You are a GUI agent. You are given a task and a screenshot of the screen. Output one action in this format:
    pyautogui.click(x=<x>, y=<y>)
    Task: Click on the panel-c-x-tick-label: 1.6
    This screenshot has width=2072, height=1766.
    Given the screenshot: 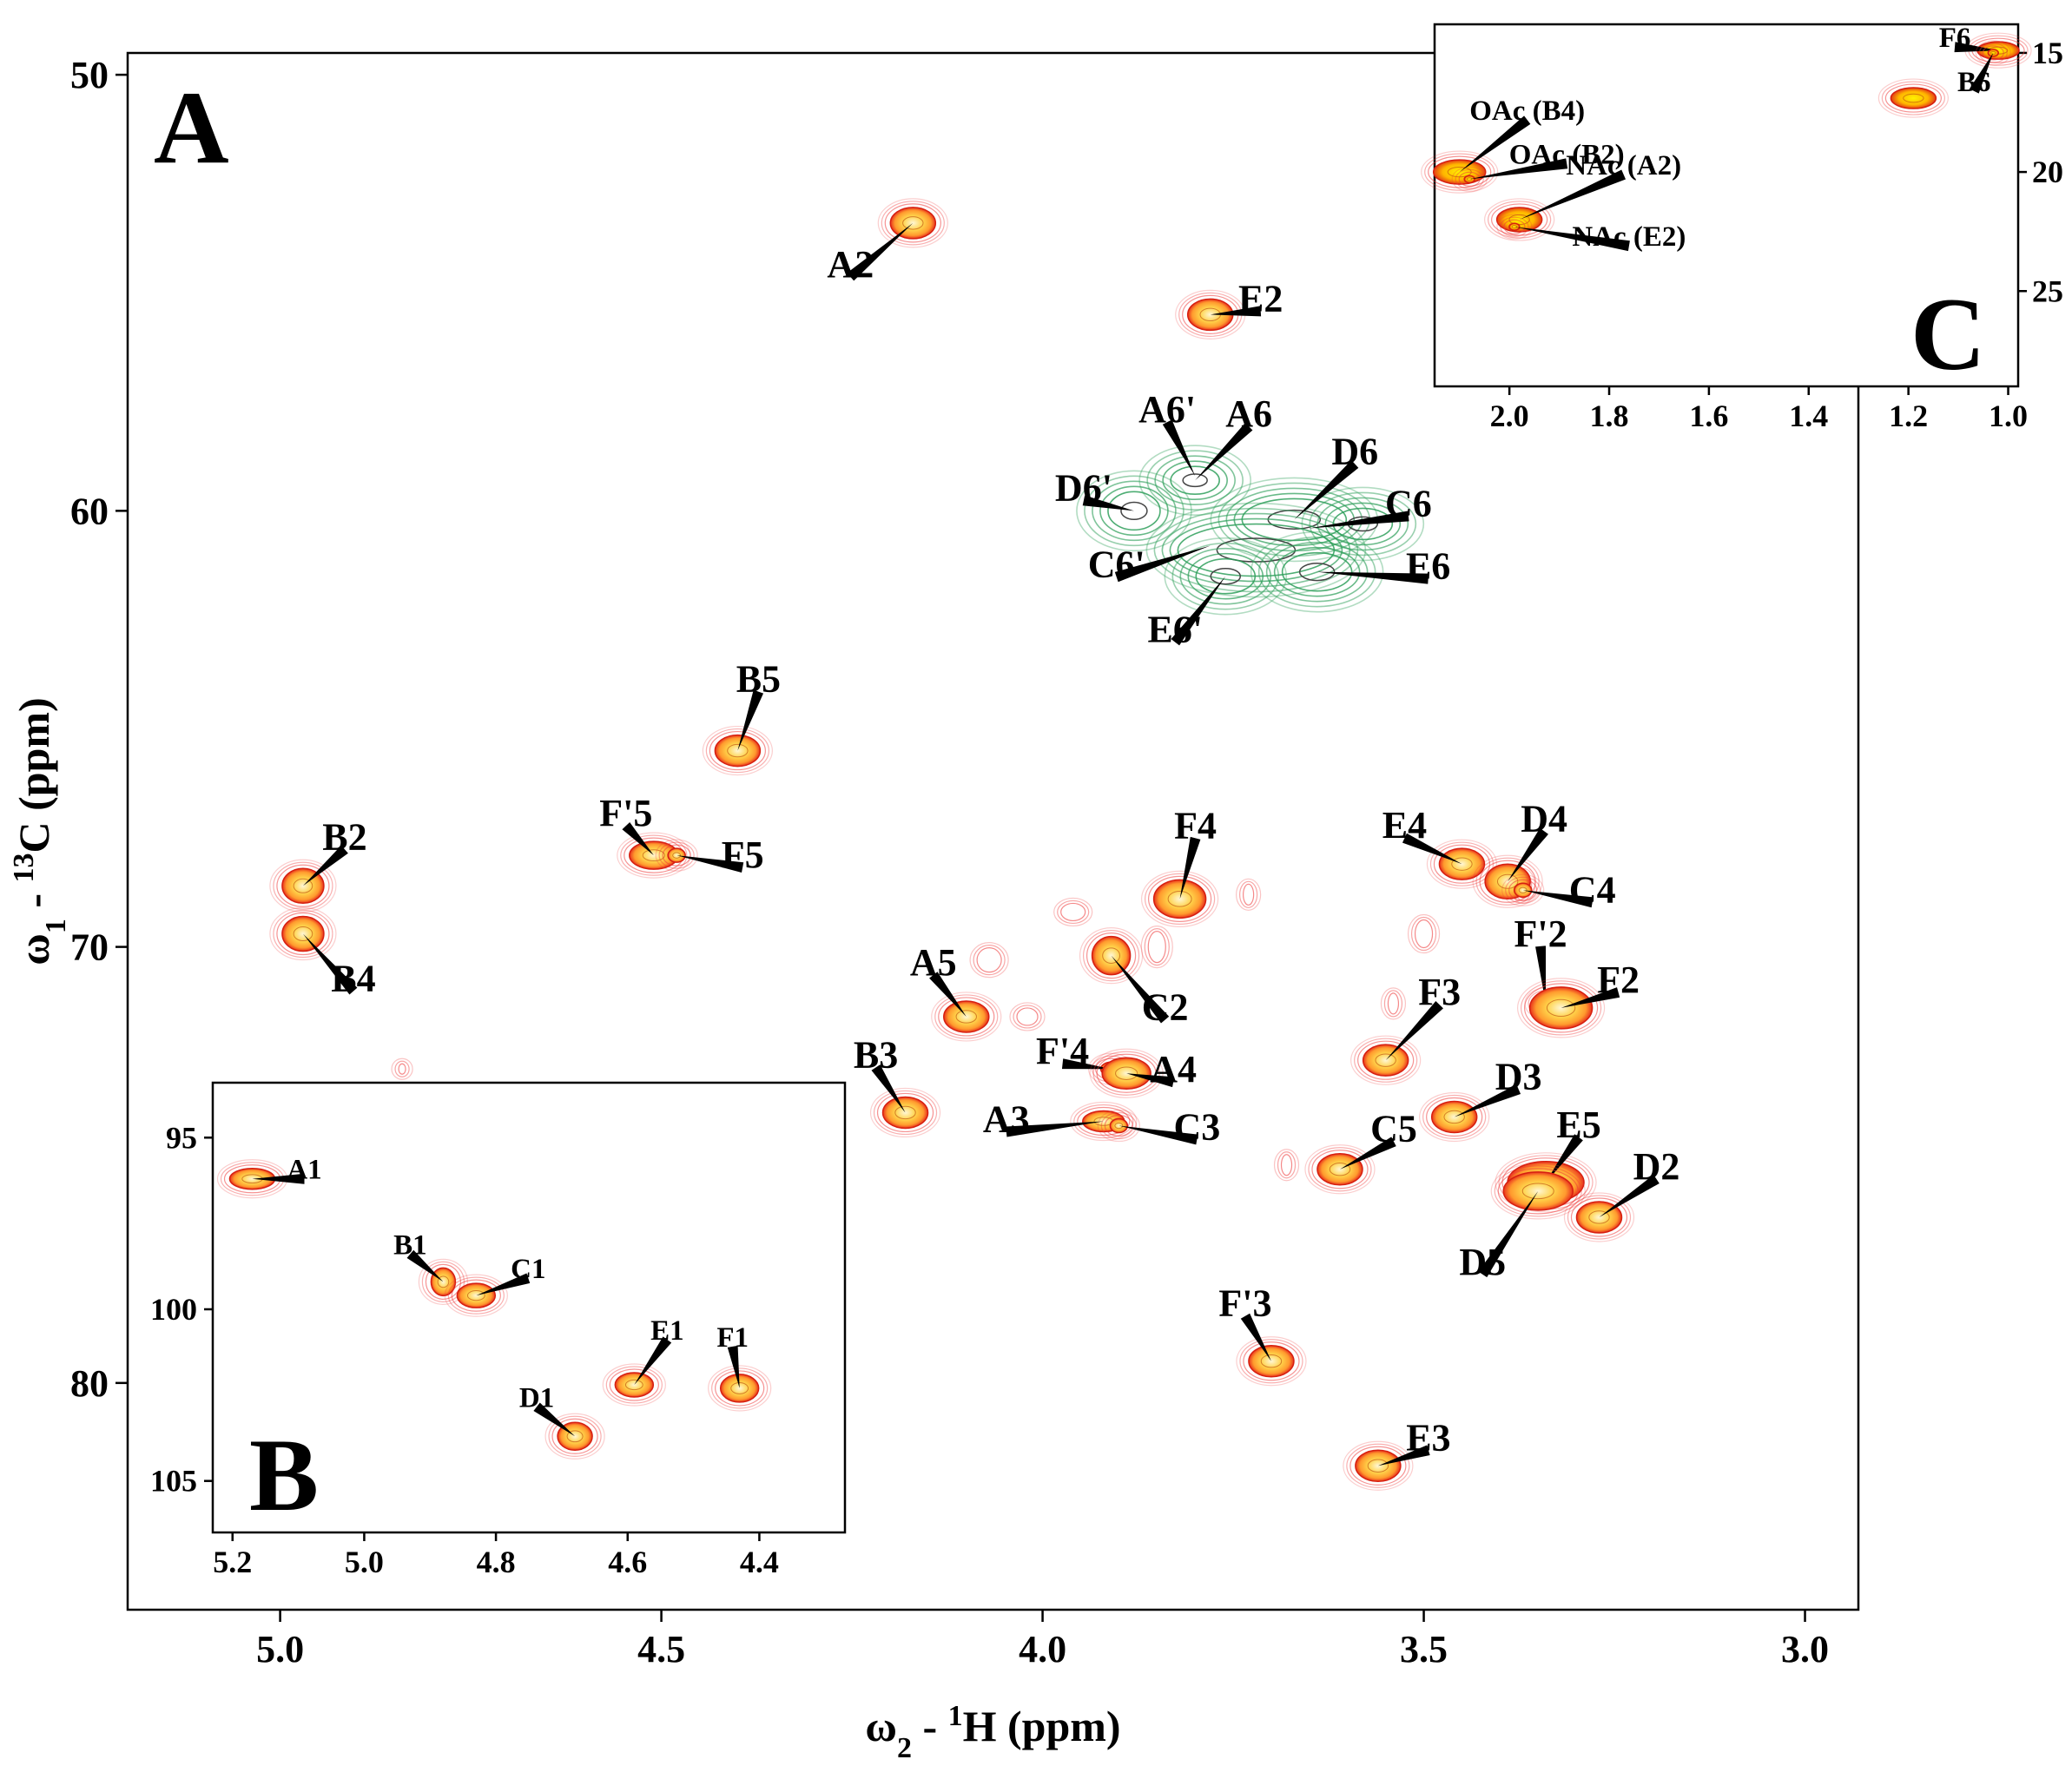 What is the action you would take?
    pyautogui.click(x=1709, y=416)
    